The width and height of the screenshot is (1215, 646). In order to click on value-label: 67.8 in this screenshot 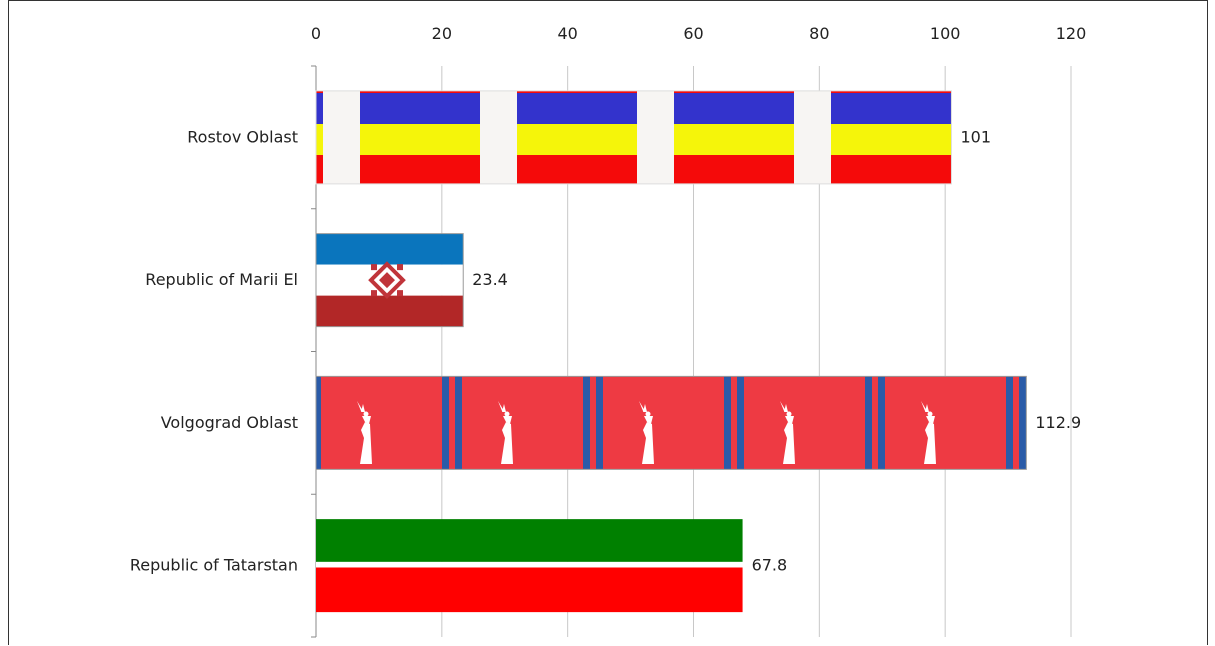, I will do `click(770, 565)`.